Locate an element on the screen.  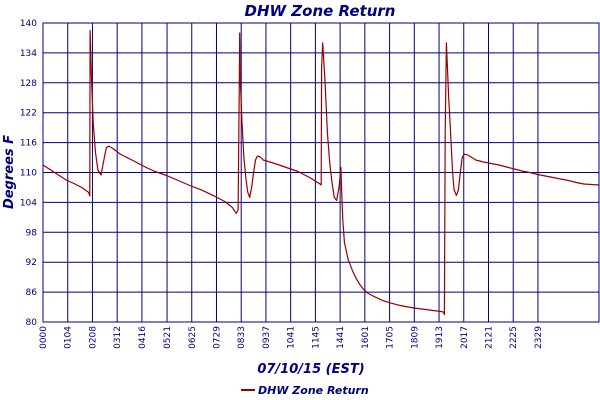
x-axis-title: 07/10/15 (EST) is located at coordinates (310, 369).